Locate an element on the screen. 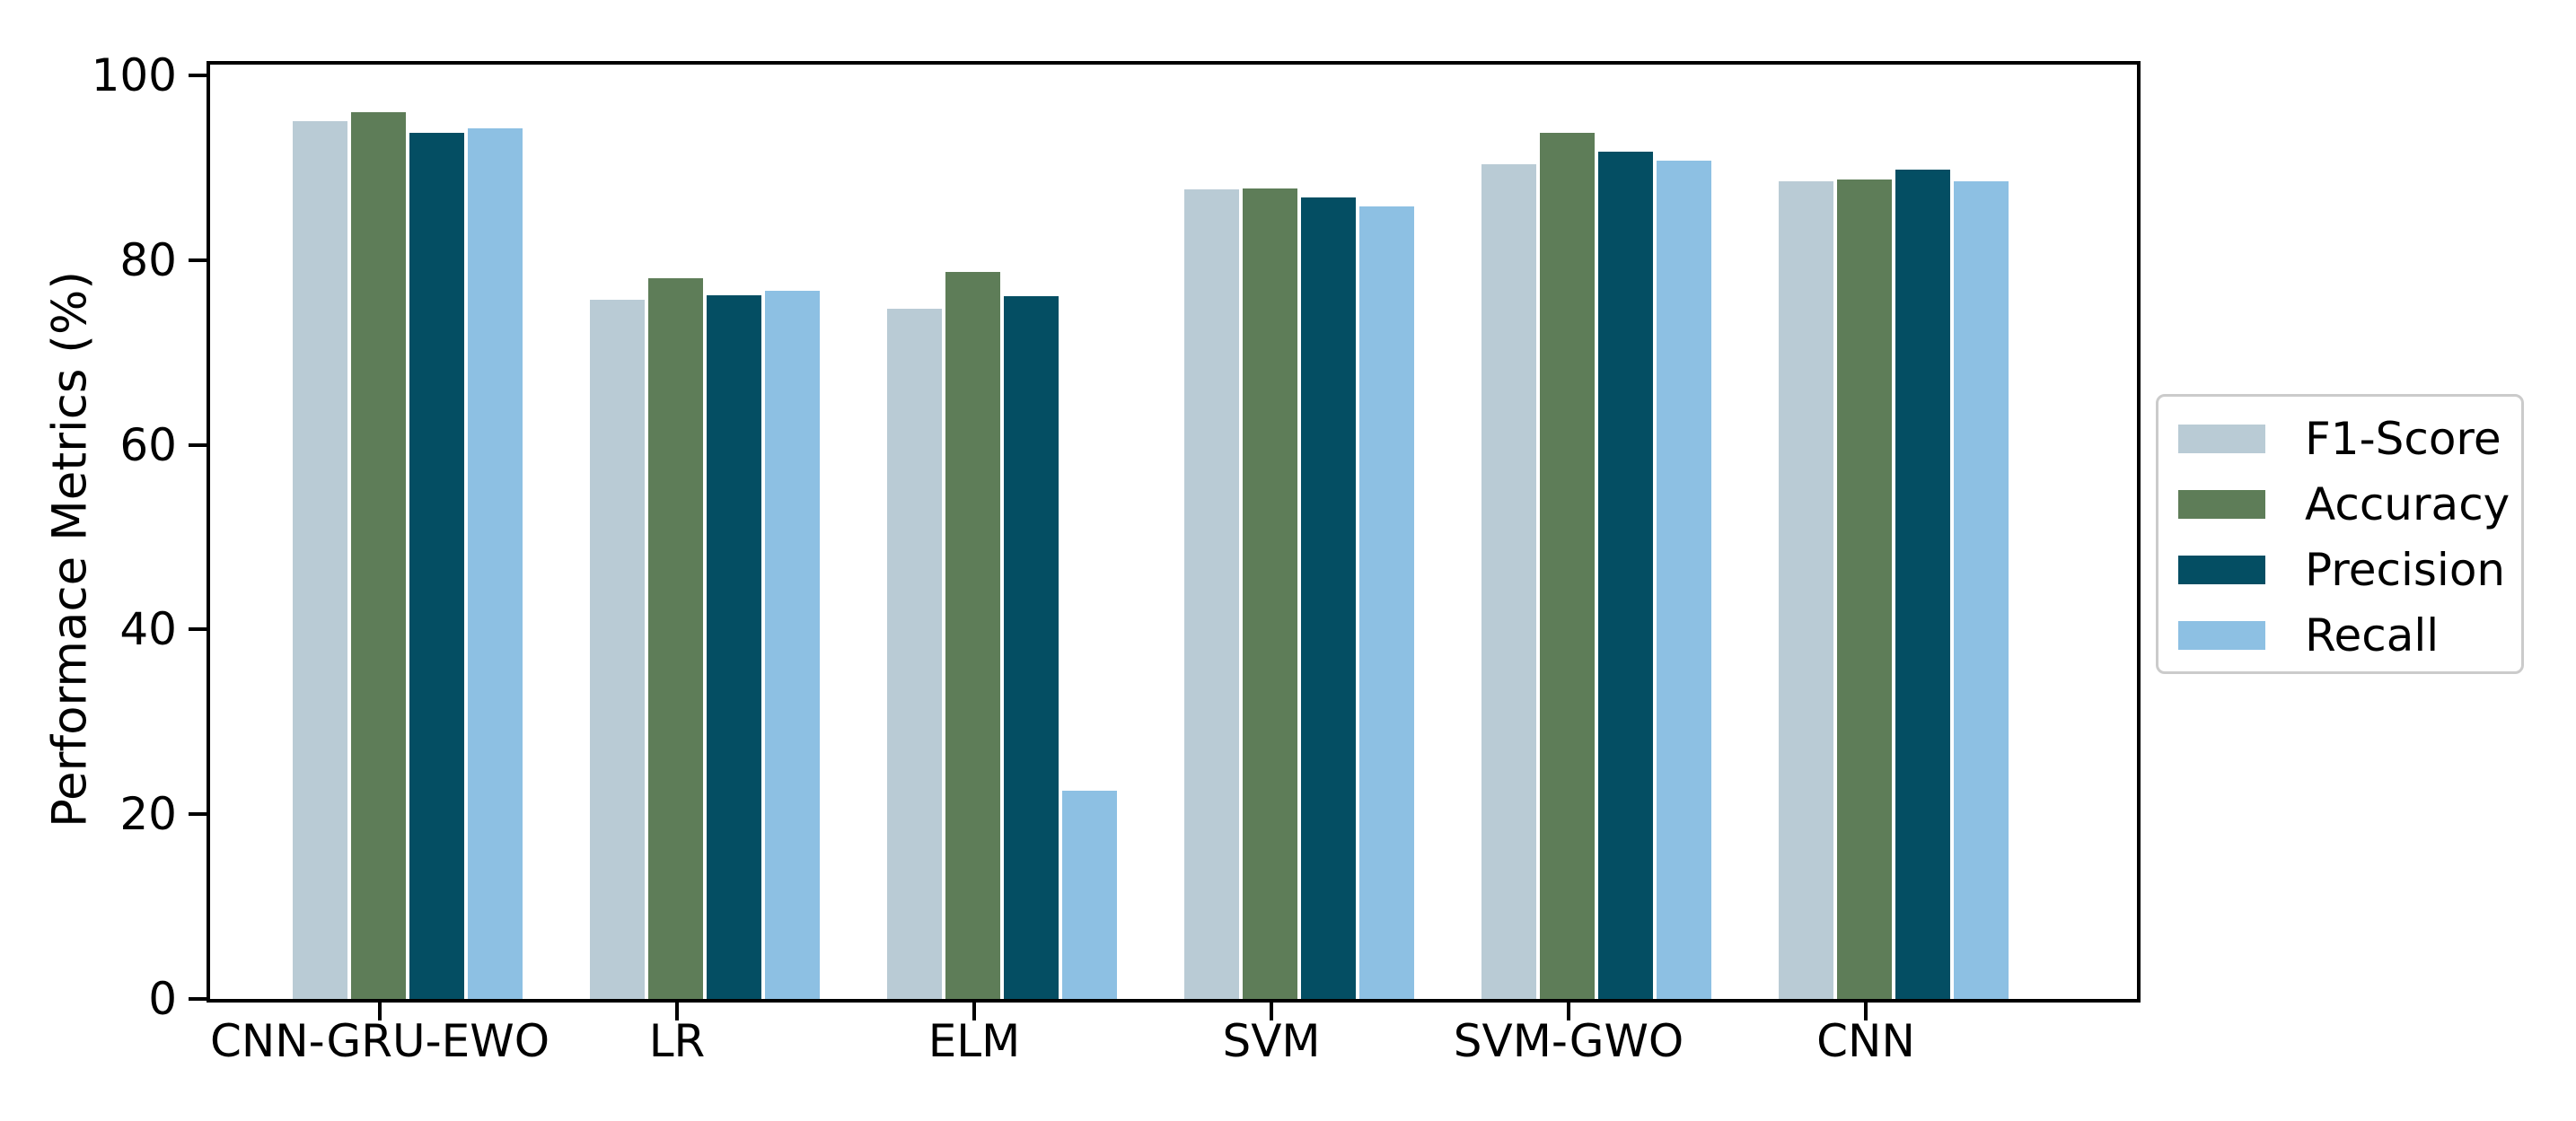  bar-precision-svm is located at coordinates (1328, 598).